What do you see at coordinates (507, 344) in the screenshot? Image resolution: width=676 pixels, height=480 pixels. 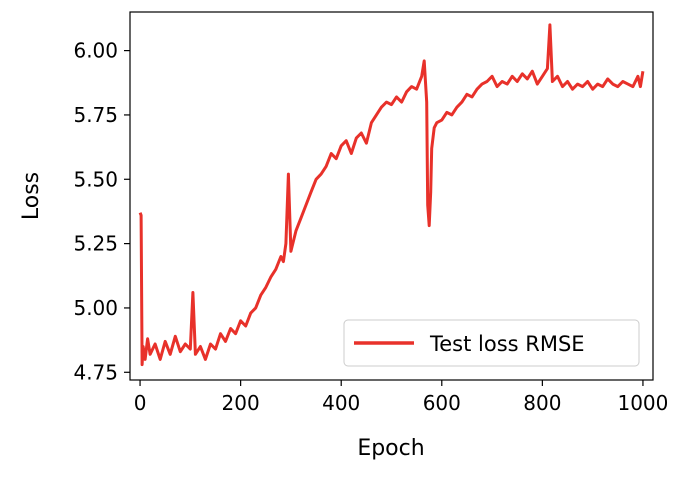 I see `legend-label: Test loss RMSE` at bounding box center [507, 344].